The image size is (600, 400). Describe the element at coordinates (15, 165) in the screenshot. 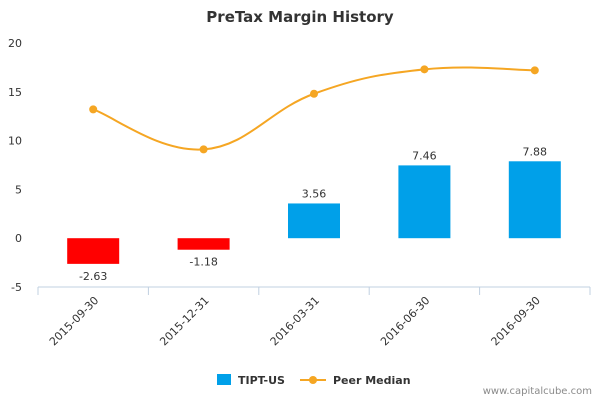

I see `y-axis: -5 0 5 10 15 20` at that location.